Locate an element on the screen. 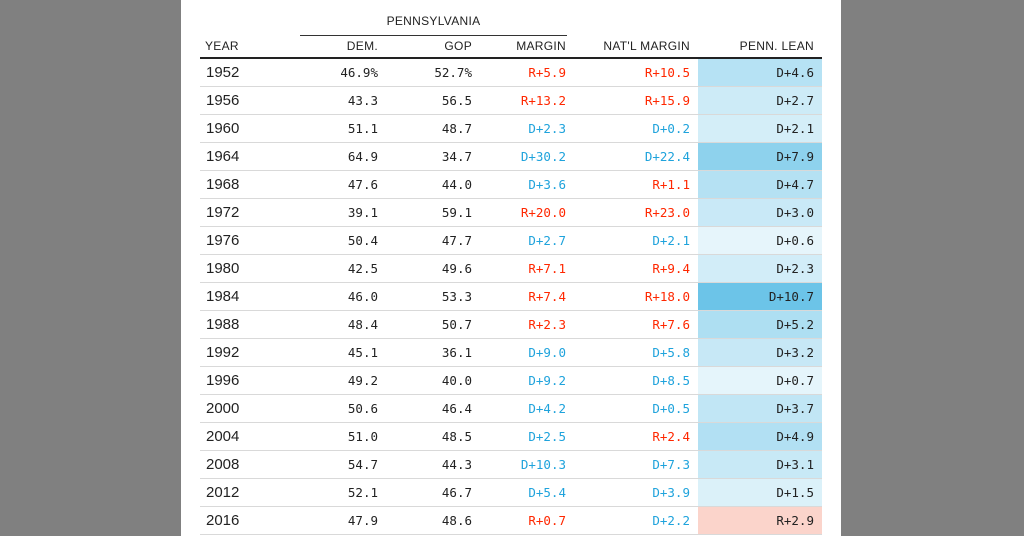 This screenshot has height=536, width=1024. lean-cell: D+2.1 is located at coordinates (795, 128).